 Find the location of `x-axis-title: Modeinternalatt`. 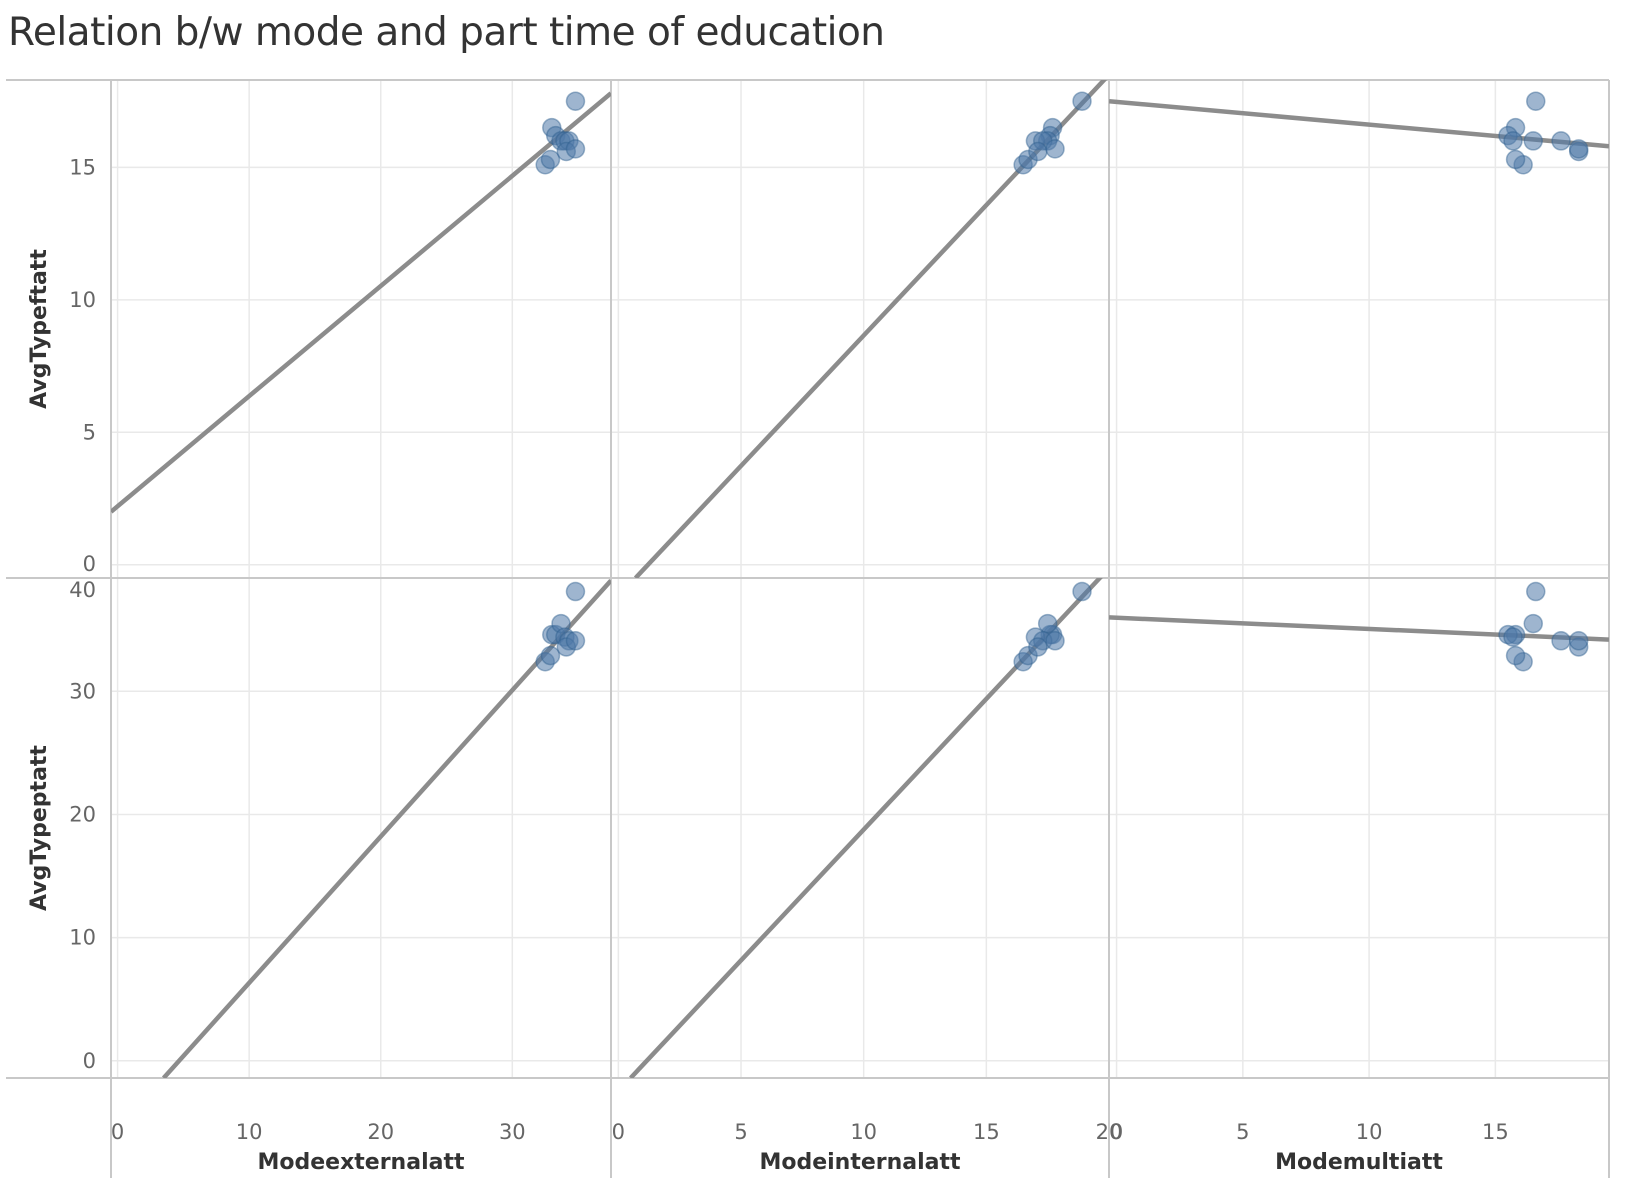

x-axis-title: Modeinternalatt is located at coordinates (860, 1162).